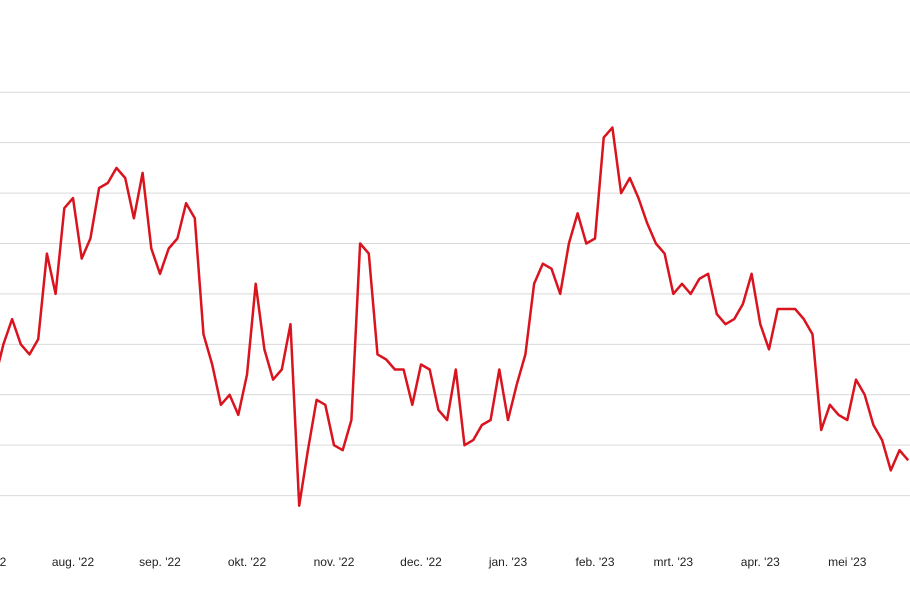 The image size is (910, 596). Describe the element at coordinates (847, 562) in the screenshot. I see `x-tick-label: mei '23` at that location.